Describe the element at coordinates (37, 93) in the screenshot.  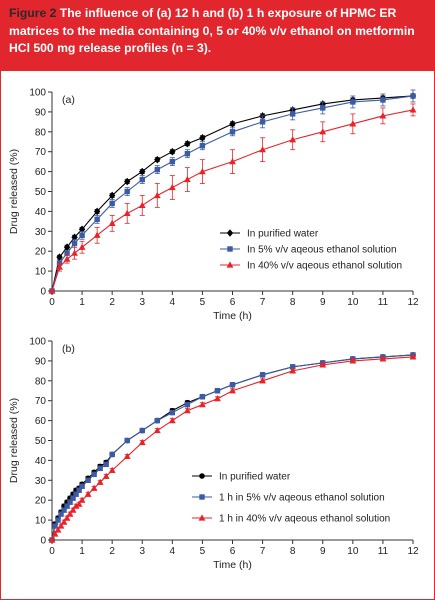
I see `y-tick-label: 100` at that location.